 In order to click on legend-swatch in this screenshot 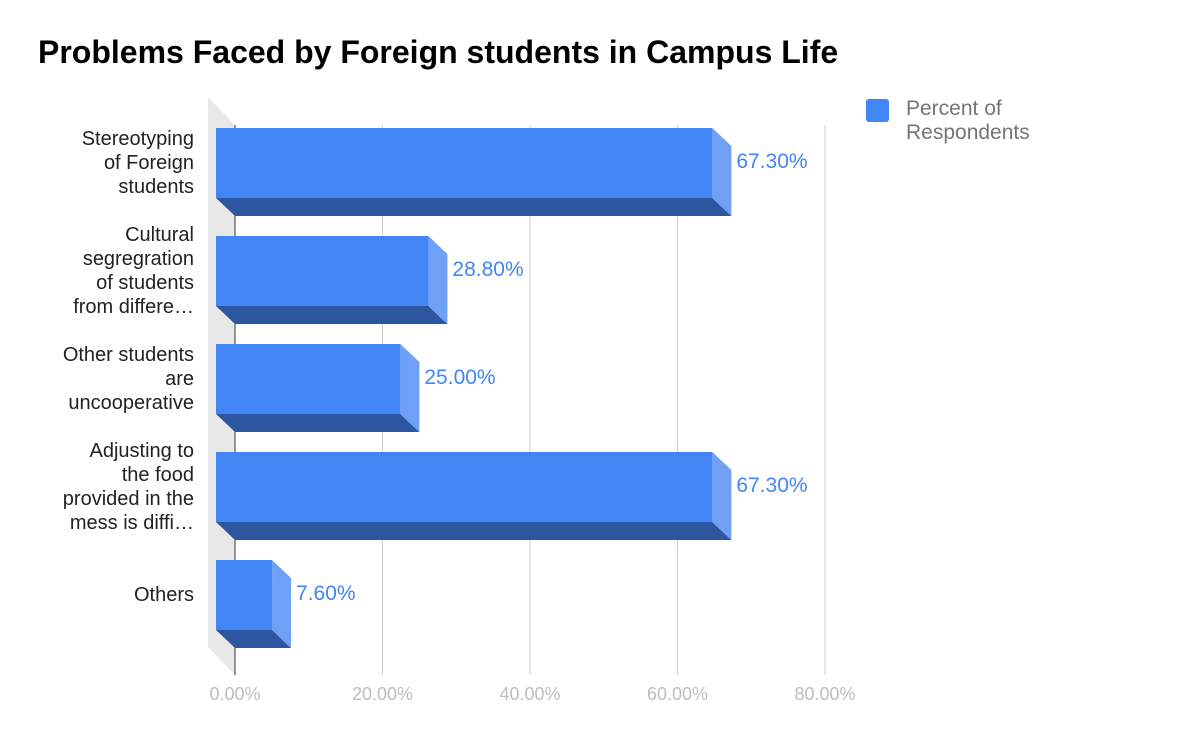, I will do `click(877, 110)`.